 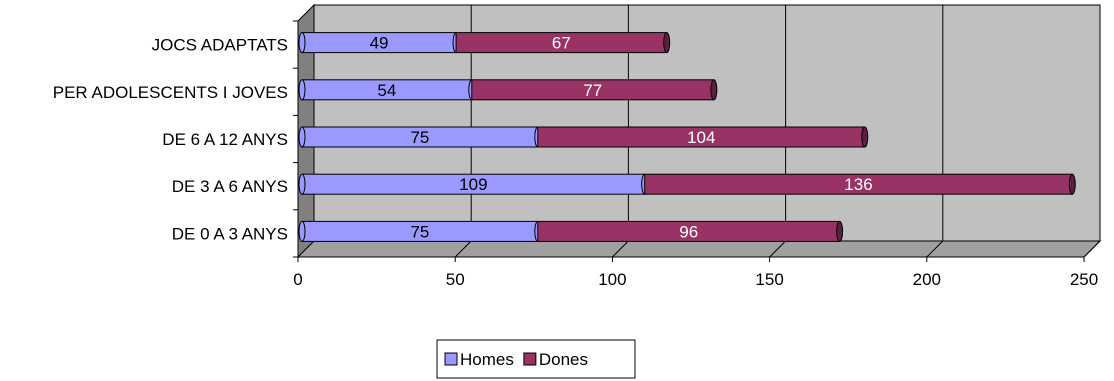 I want to click on legend-label-dones: Dones, so click(x=563, y=359).